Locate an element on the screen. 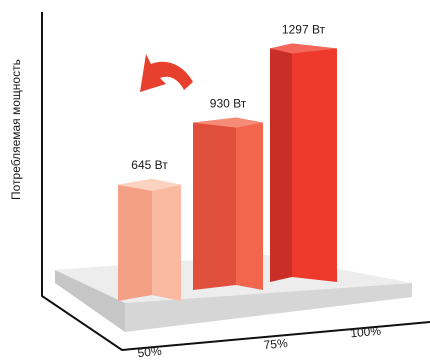 The width and height of the screenshot is (430, 360). value-label: 930 Вт is located at coordinates (228, 104).